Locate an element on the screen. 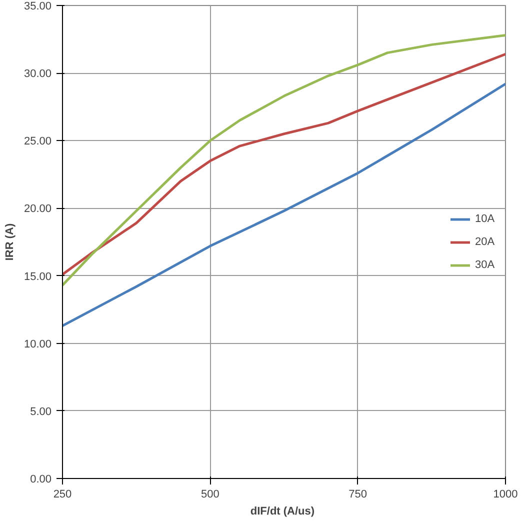 This screenshot has width=523, height=526. y-tick-label: 0.00 is located at coordinates (41, 480).